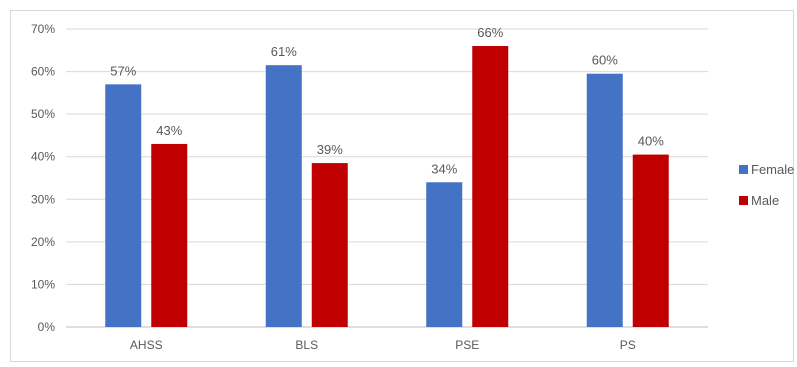  I want to click on y-tick-label: 40%, so click(43, 157).